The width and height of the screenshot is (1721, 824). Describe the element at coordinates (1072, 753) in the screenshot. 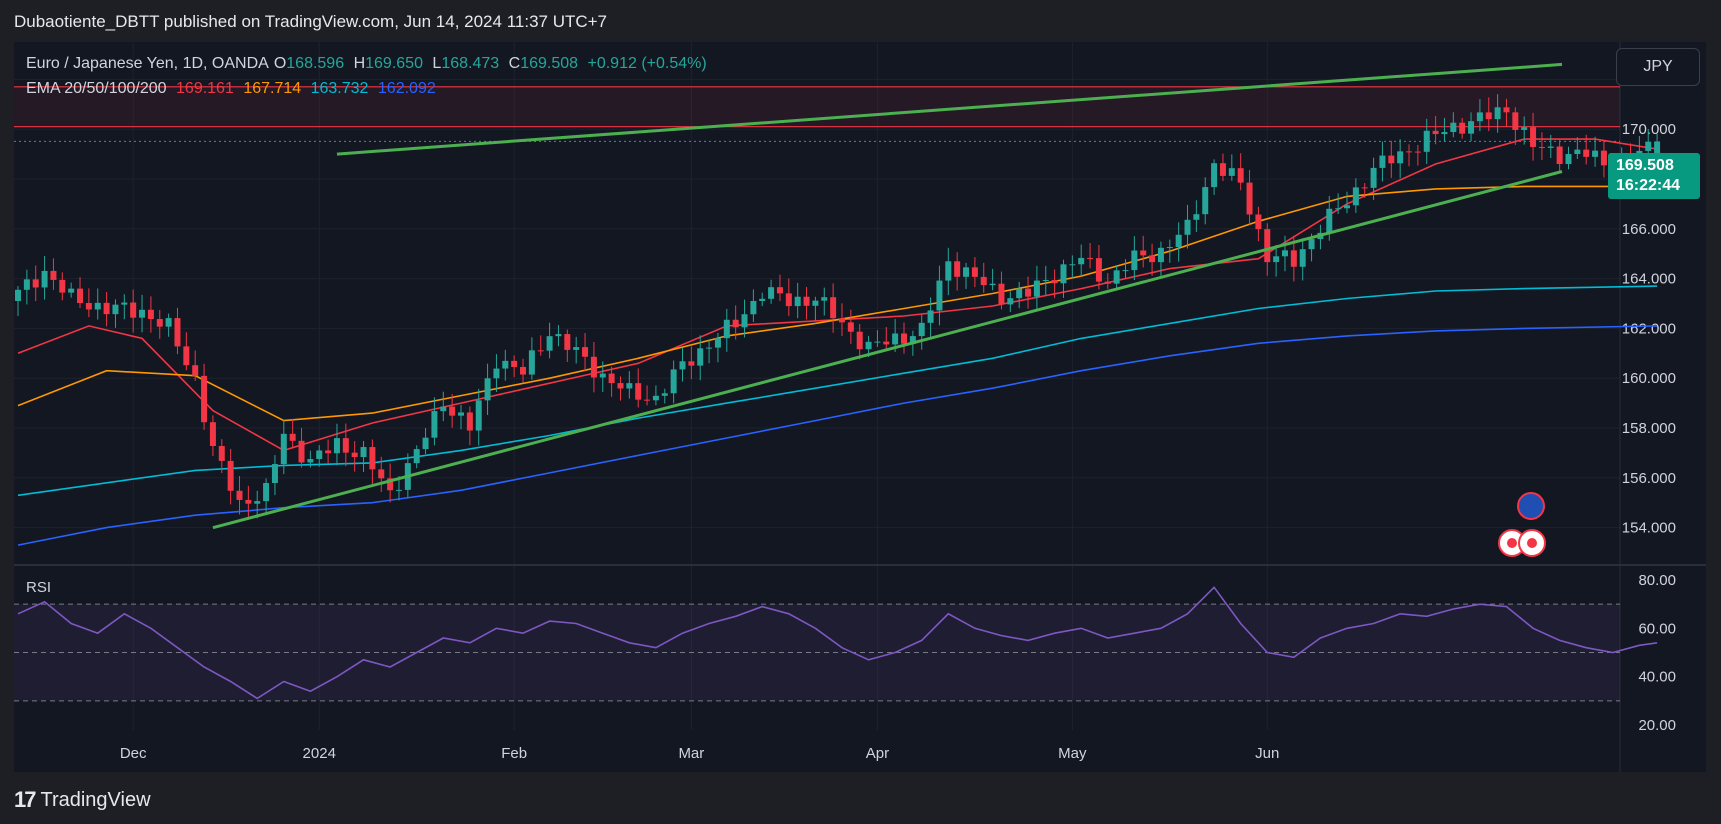

I see `x-tick-label: May` at that location.